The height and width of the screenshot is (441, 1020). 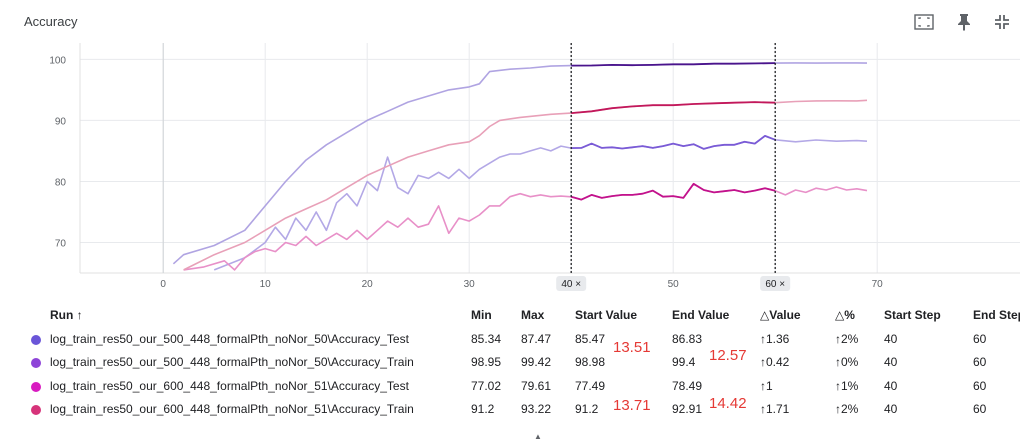 I want to click on start-value: 85.47, so click(x=590, y=338).